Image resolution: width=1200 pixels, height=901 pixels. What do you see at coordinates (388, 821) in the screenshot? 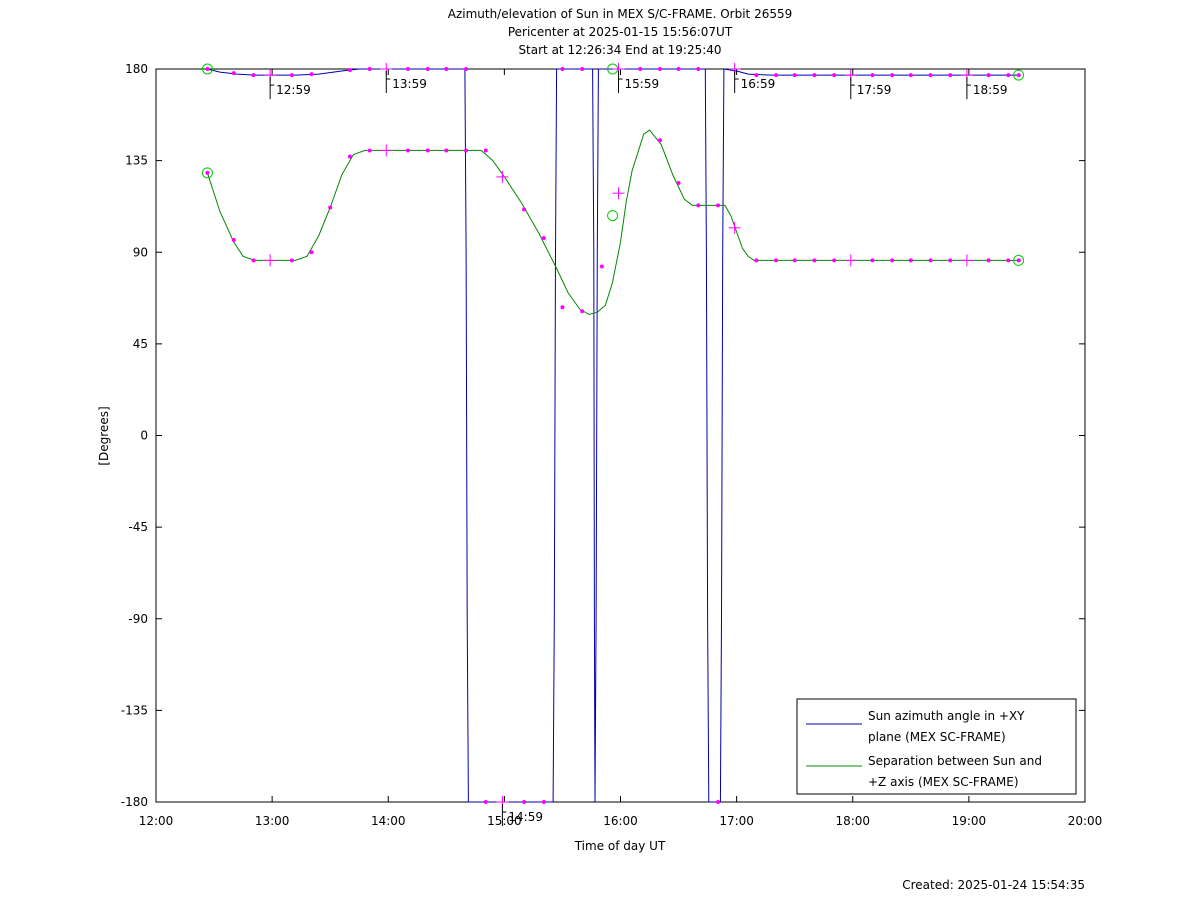
I see `x-tick-label: 14:00` at bounding box center [388, 821].